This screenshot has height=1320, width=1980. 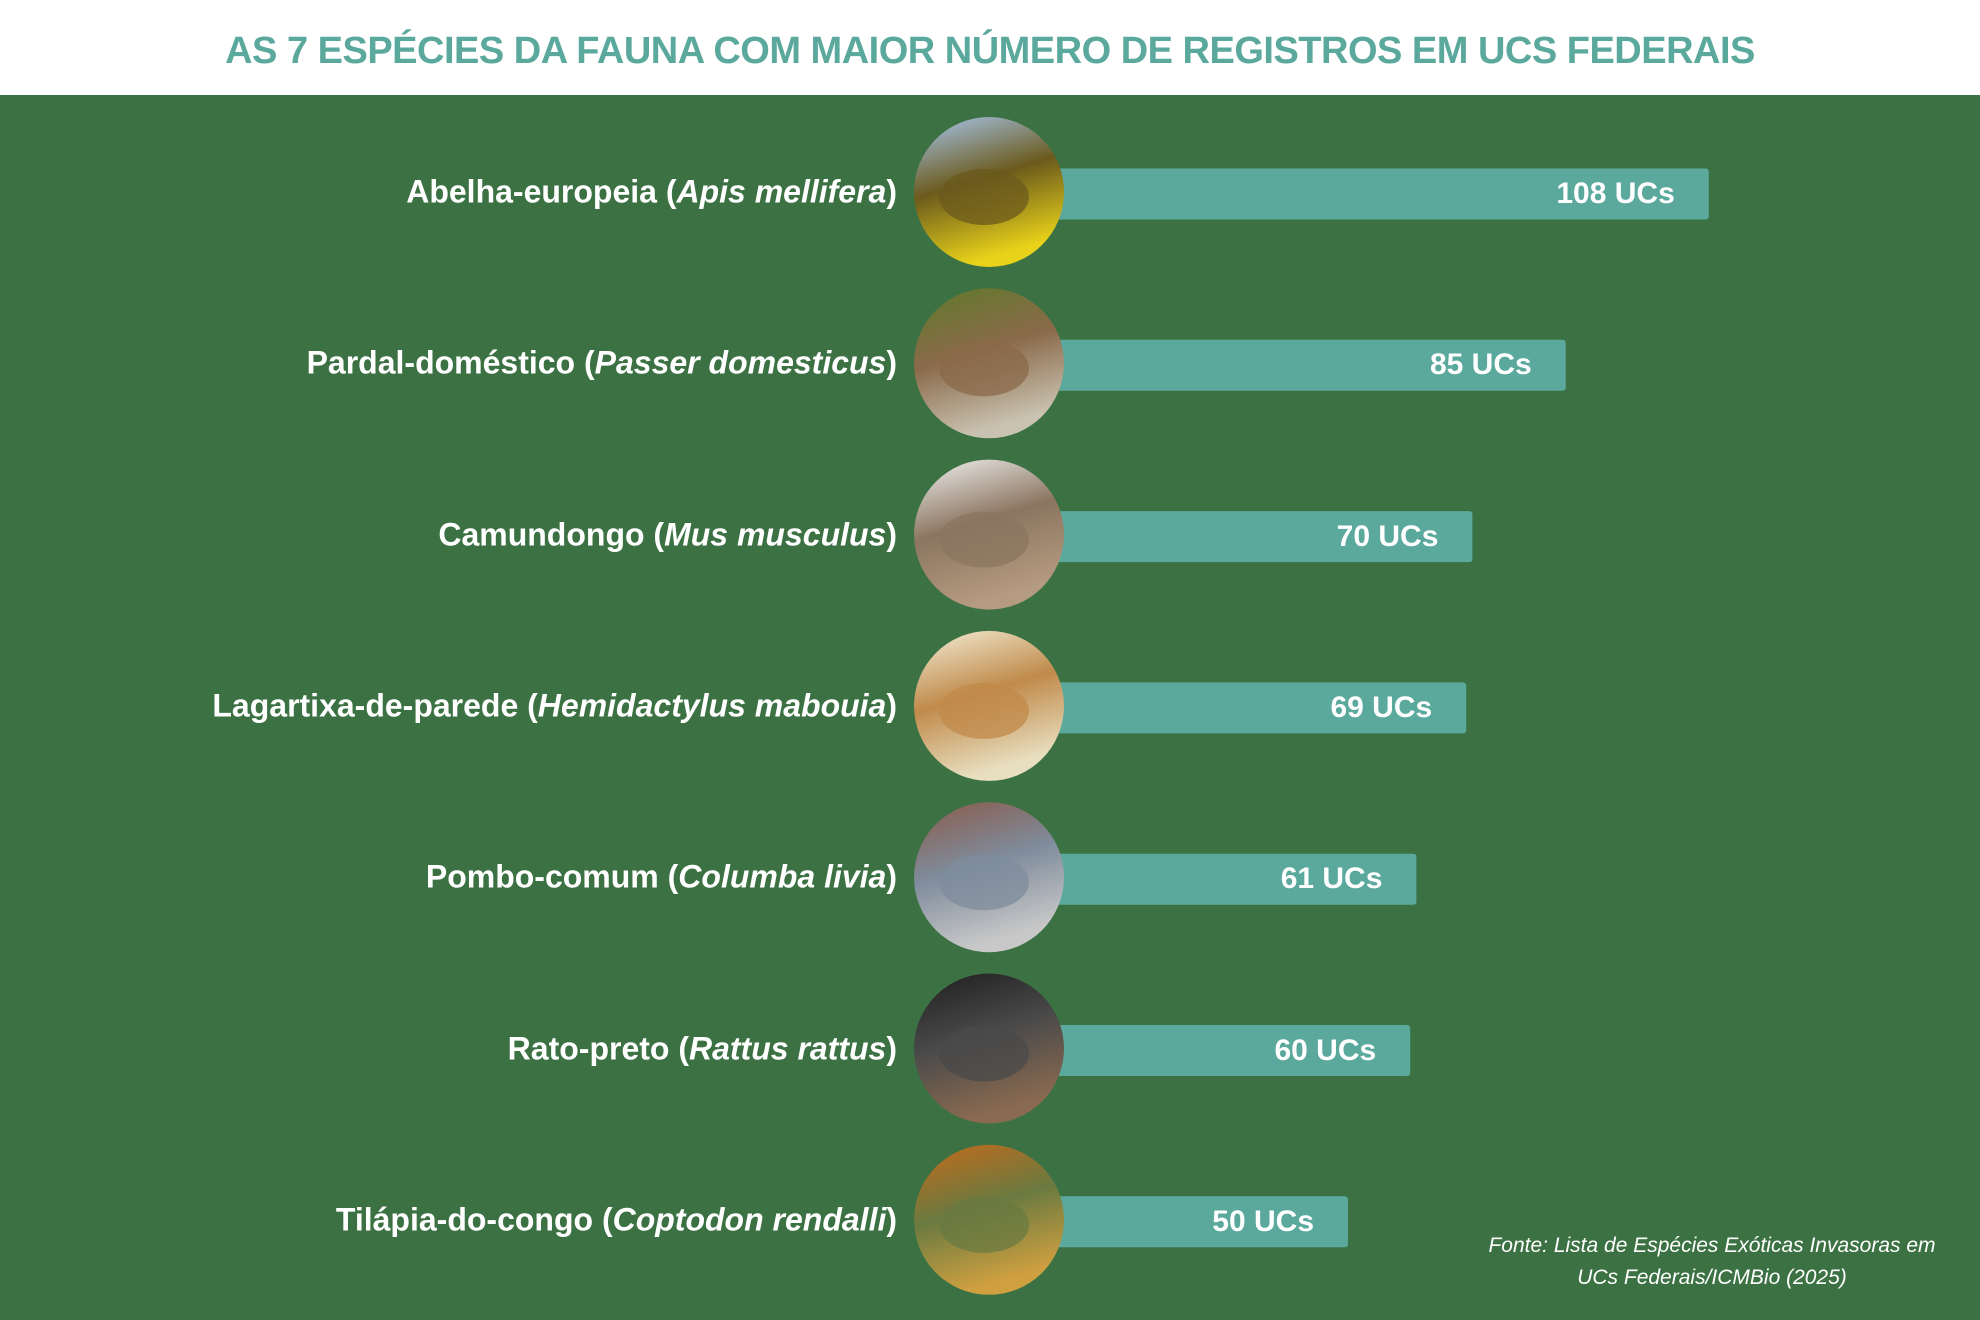 I want to click on value-label: 60 UCs, so click(x=1325, y=1050).